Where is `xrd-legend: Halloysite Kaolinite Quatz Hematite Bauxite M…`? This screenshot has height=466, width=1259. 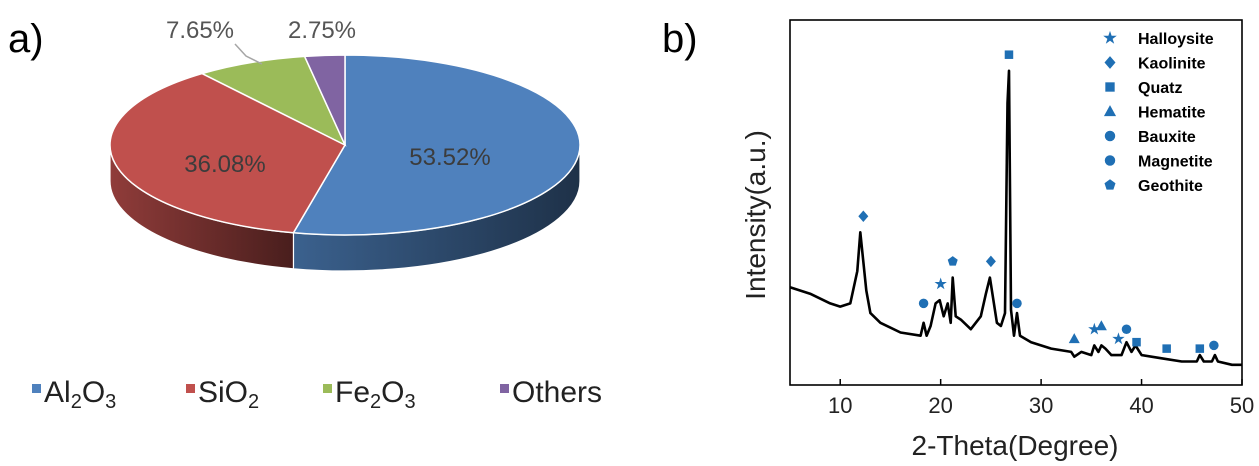 xrd-legend: Halloysite Kaolinite Quatz Hematite Bauxite M… is located at coordinates (1158, 112).